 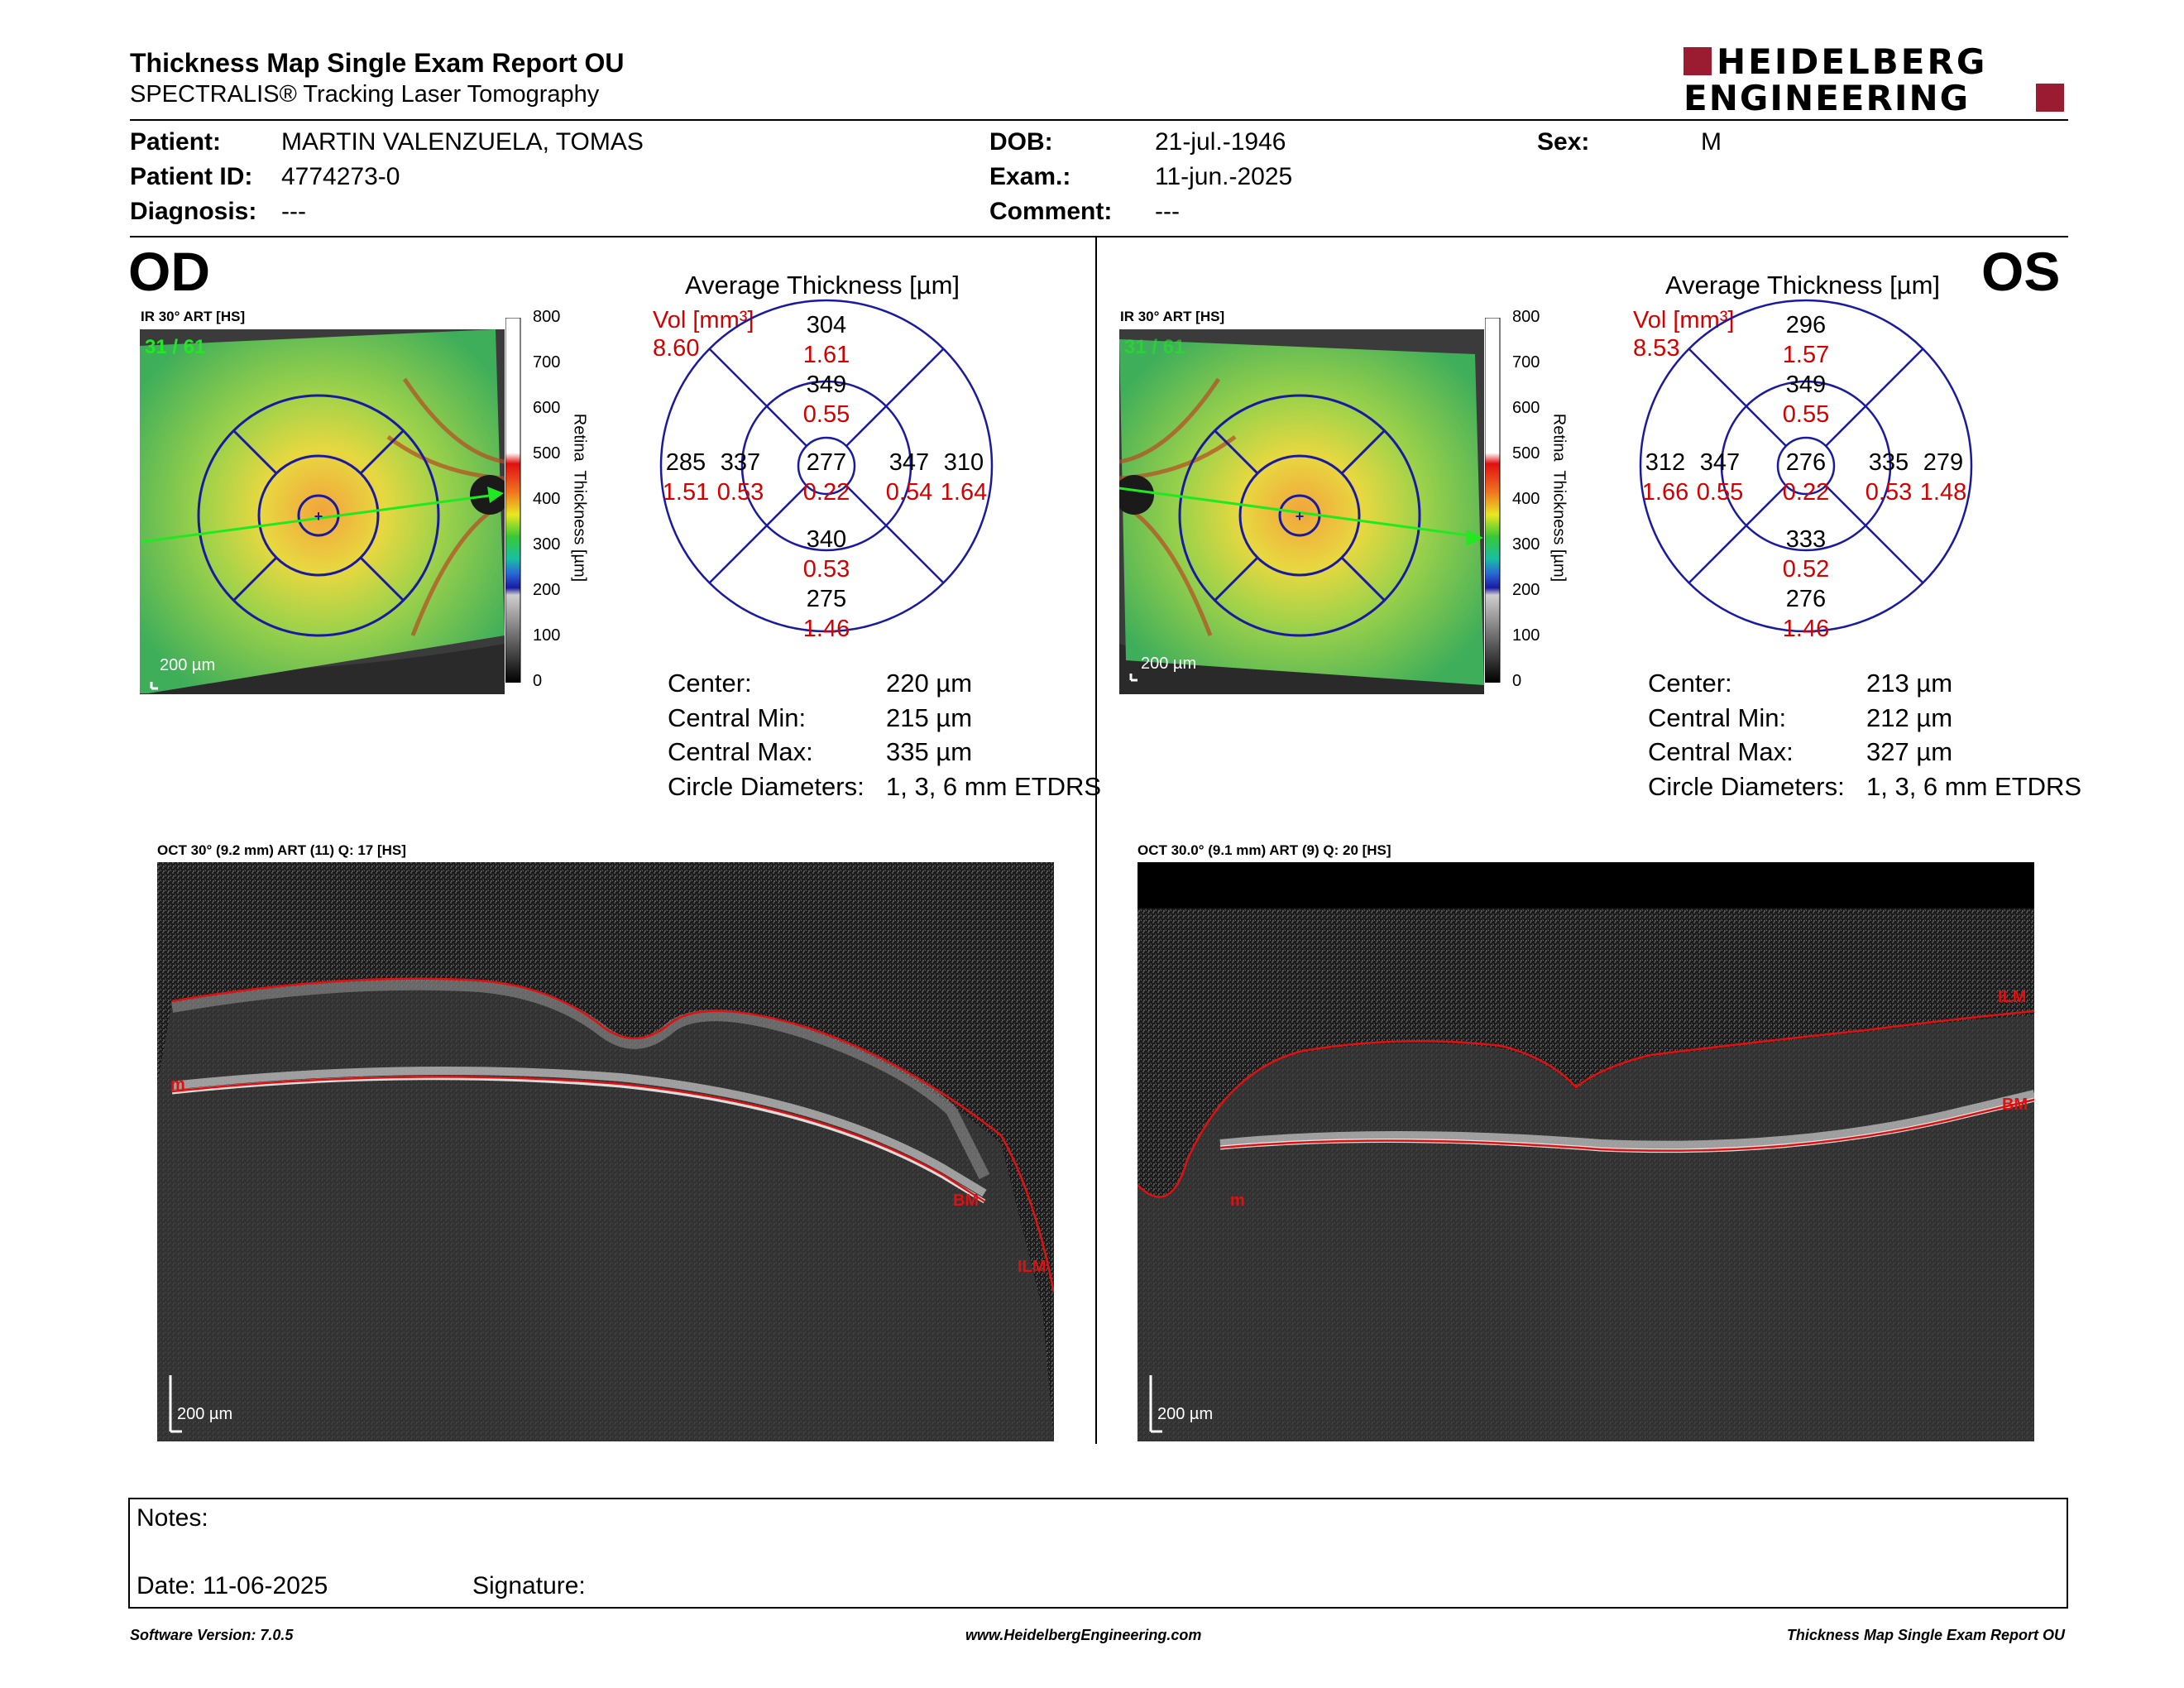 What do you see at coordinates (1974, 786) in the screenshot?
I see `os-stat-circle-value: 1, 3, 6 mm ETDRS` at bounding box center [1974, 786].